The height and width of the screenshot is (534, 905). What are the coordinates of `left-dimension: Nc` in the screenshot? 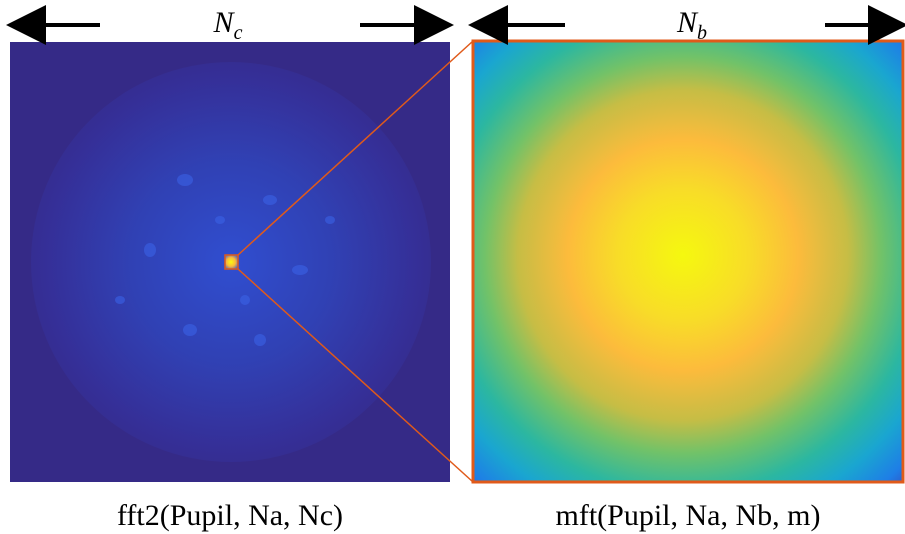 It's located at (228, 25).